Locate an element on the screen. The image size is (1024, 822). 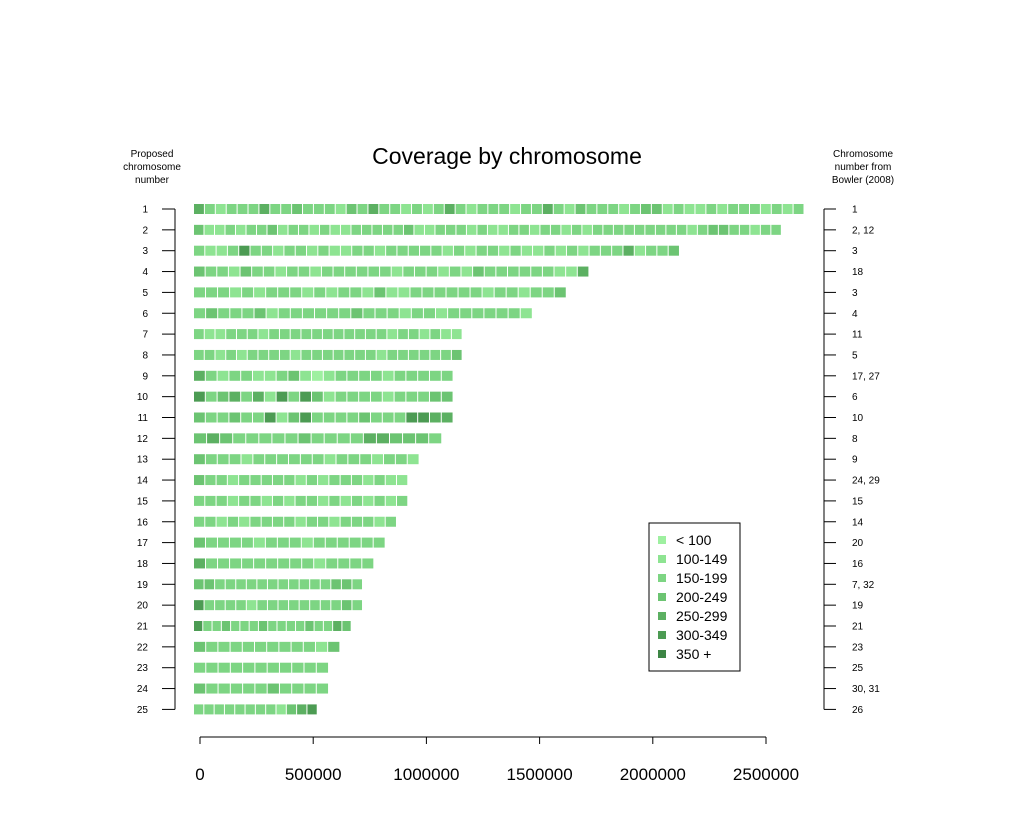
right-tick-label: 25 is located at coordinates (858, 668).